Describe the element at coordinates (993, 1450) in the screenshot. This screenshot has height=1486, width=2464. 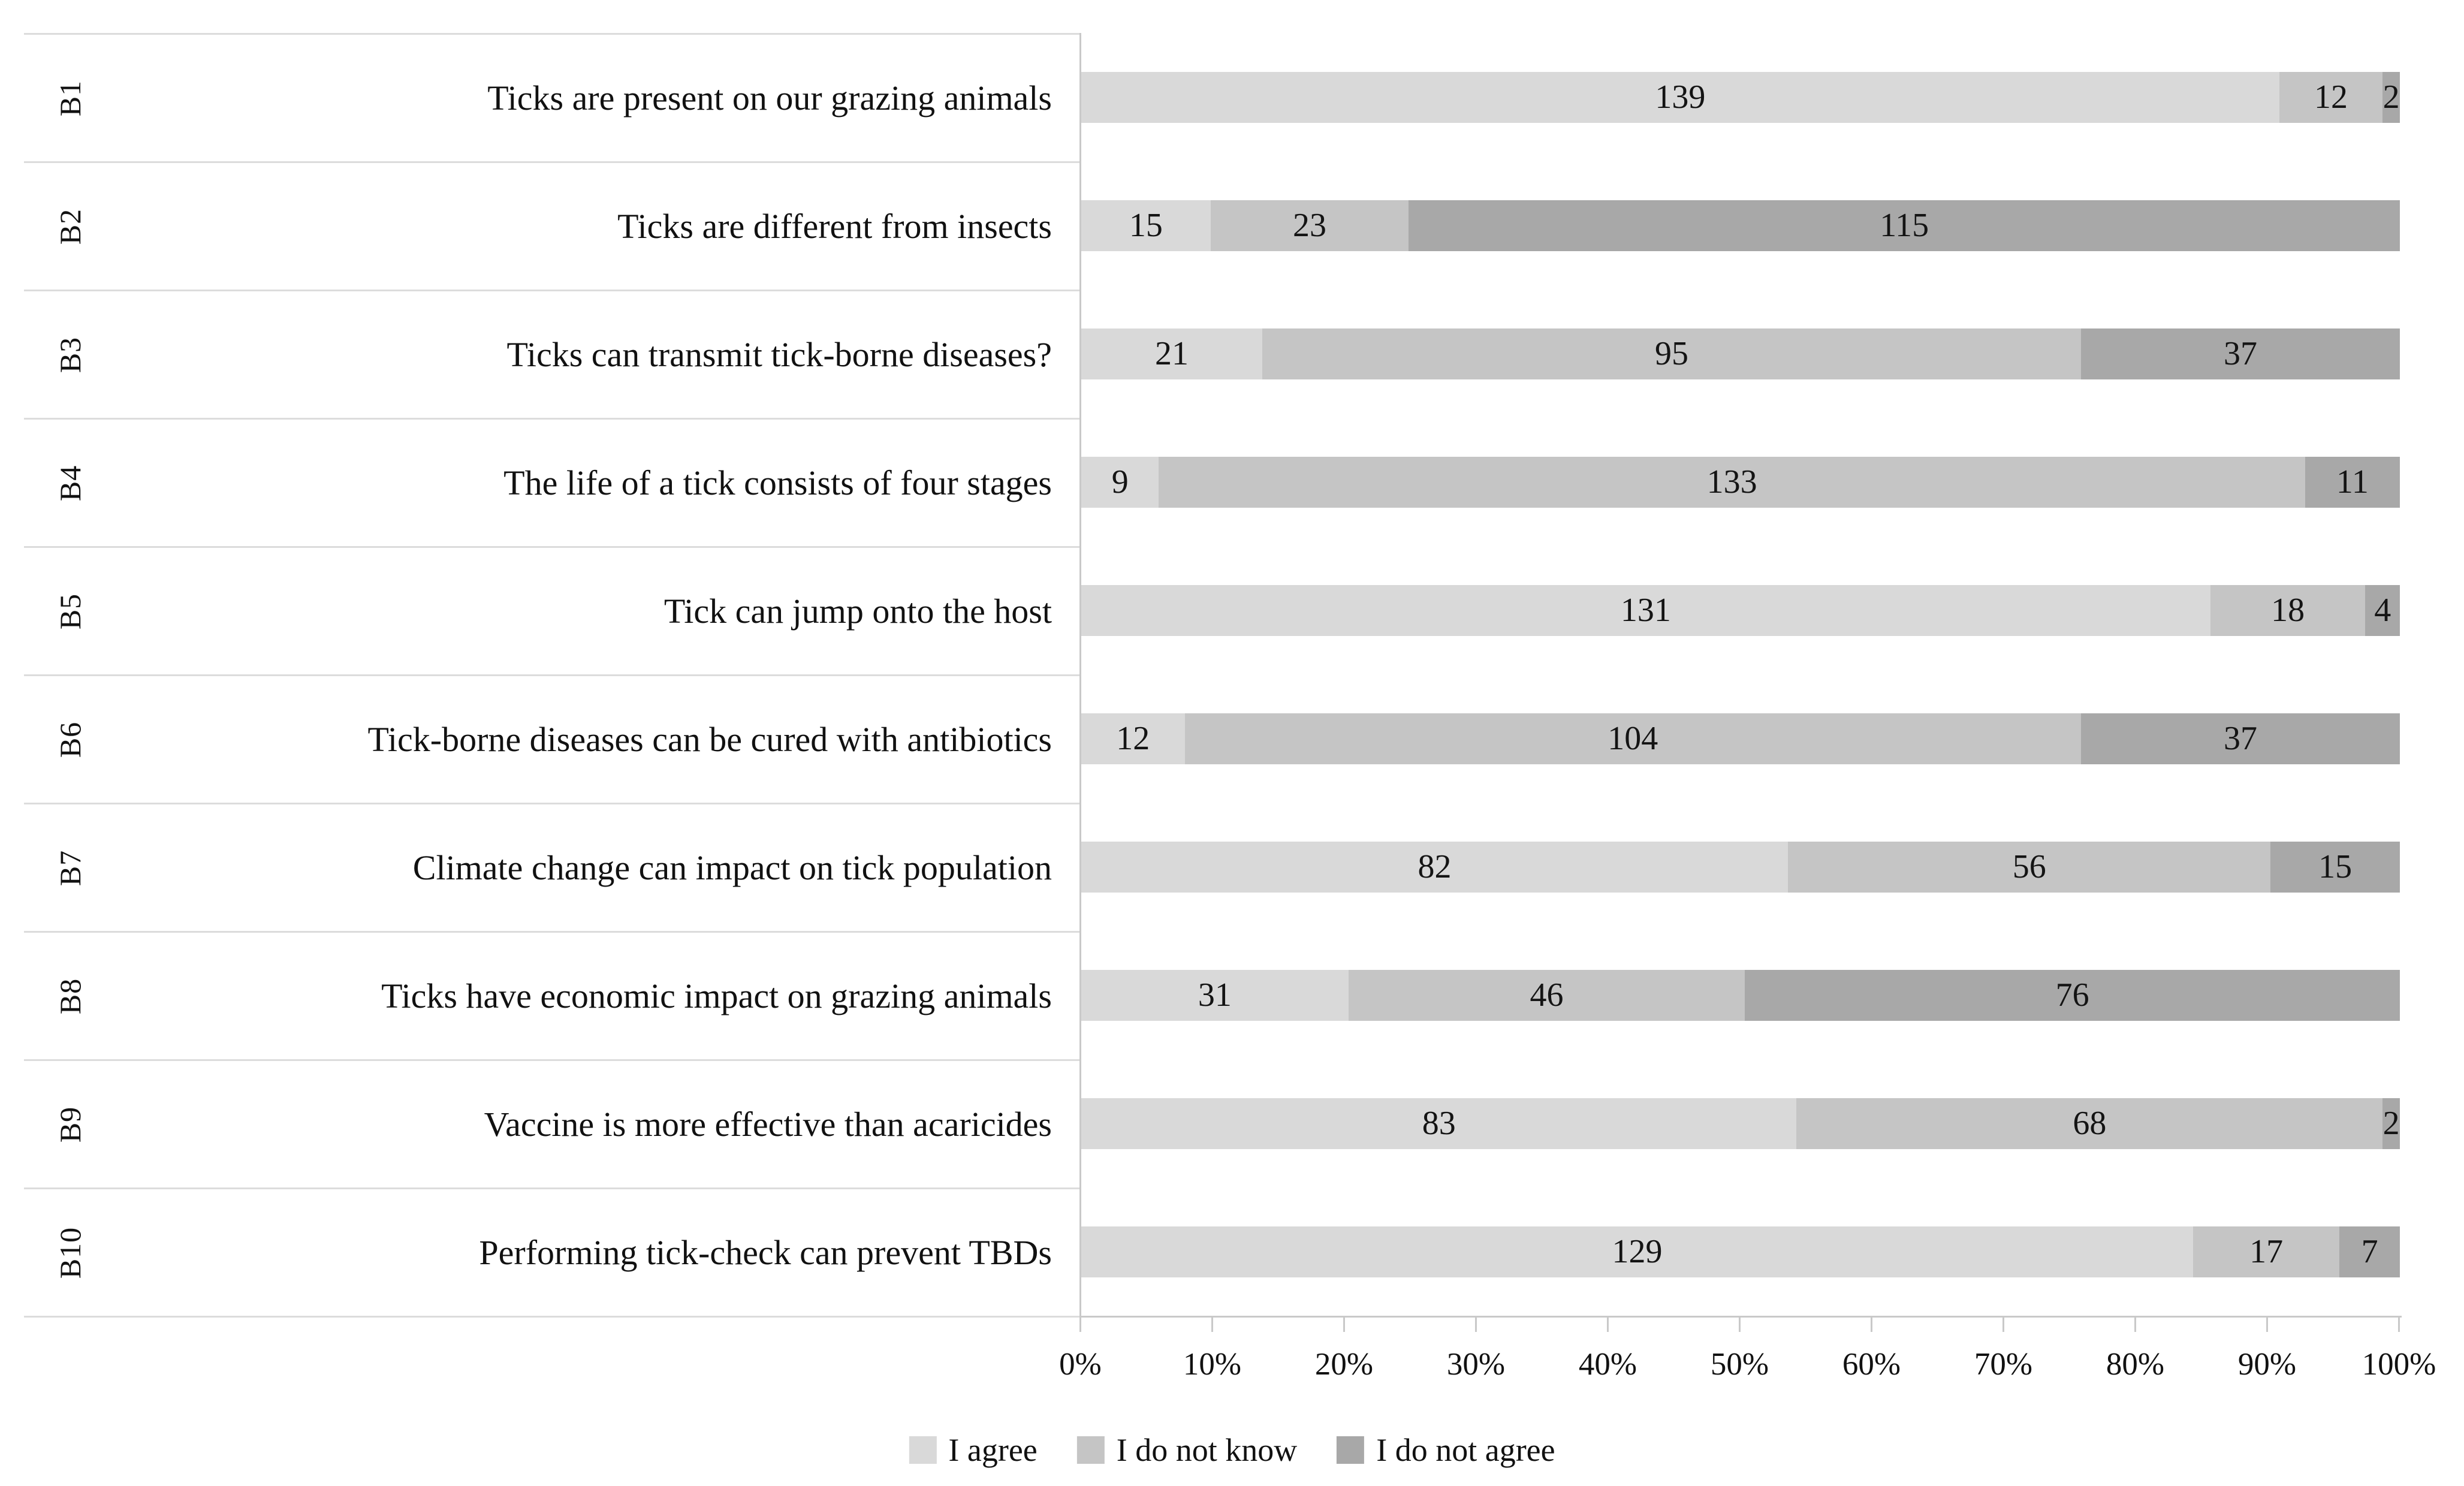
I see `legend-label: I agree` at that location.